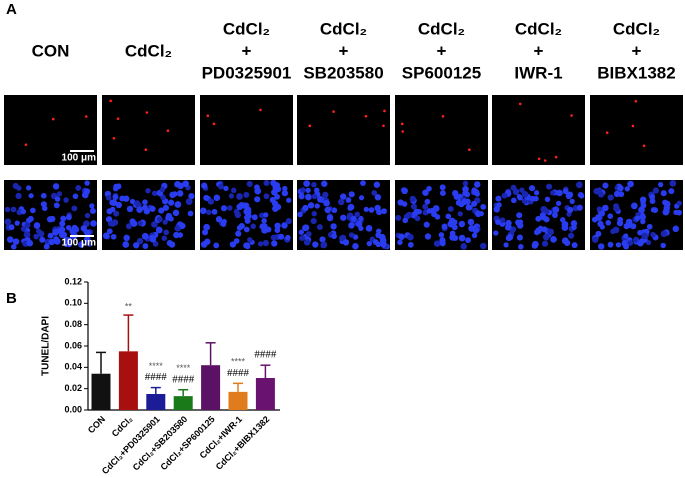 Image resolution: width=685 pixels, height=478 pixels. I want to click on scale-bar-label: 100 μm, so click(79, 158).